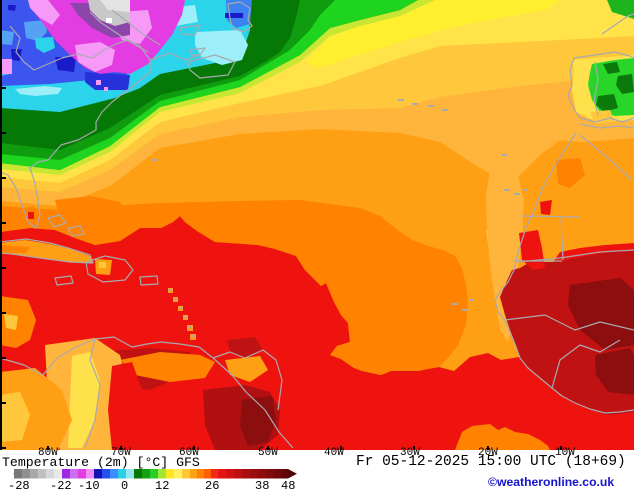 Image resolution: width=634 pixels, height=490 pixels. What do you see at coordinates (491, 462) in the screenshot?
I see `svg-text:Fr 05-12-2025 15:00 UTC (18+69: Fr 05-12-2025 15:00 UTC (18+69)` at bounding box center [491, 462].